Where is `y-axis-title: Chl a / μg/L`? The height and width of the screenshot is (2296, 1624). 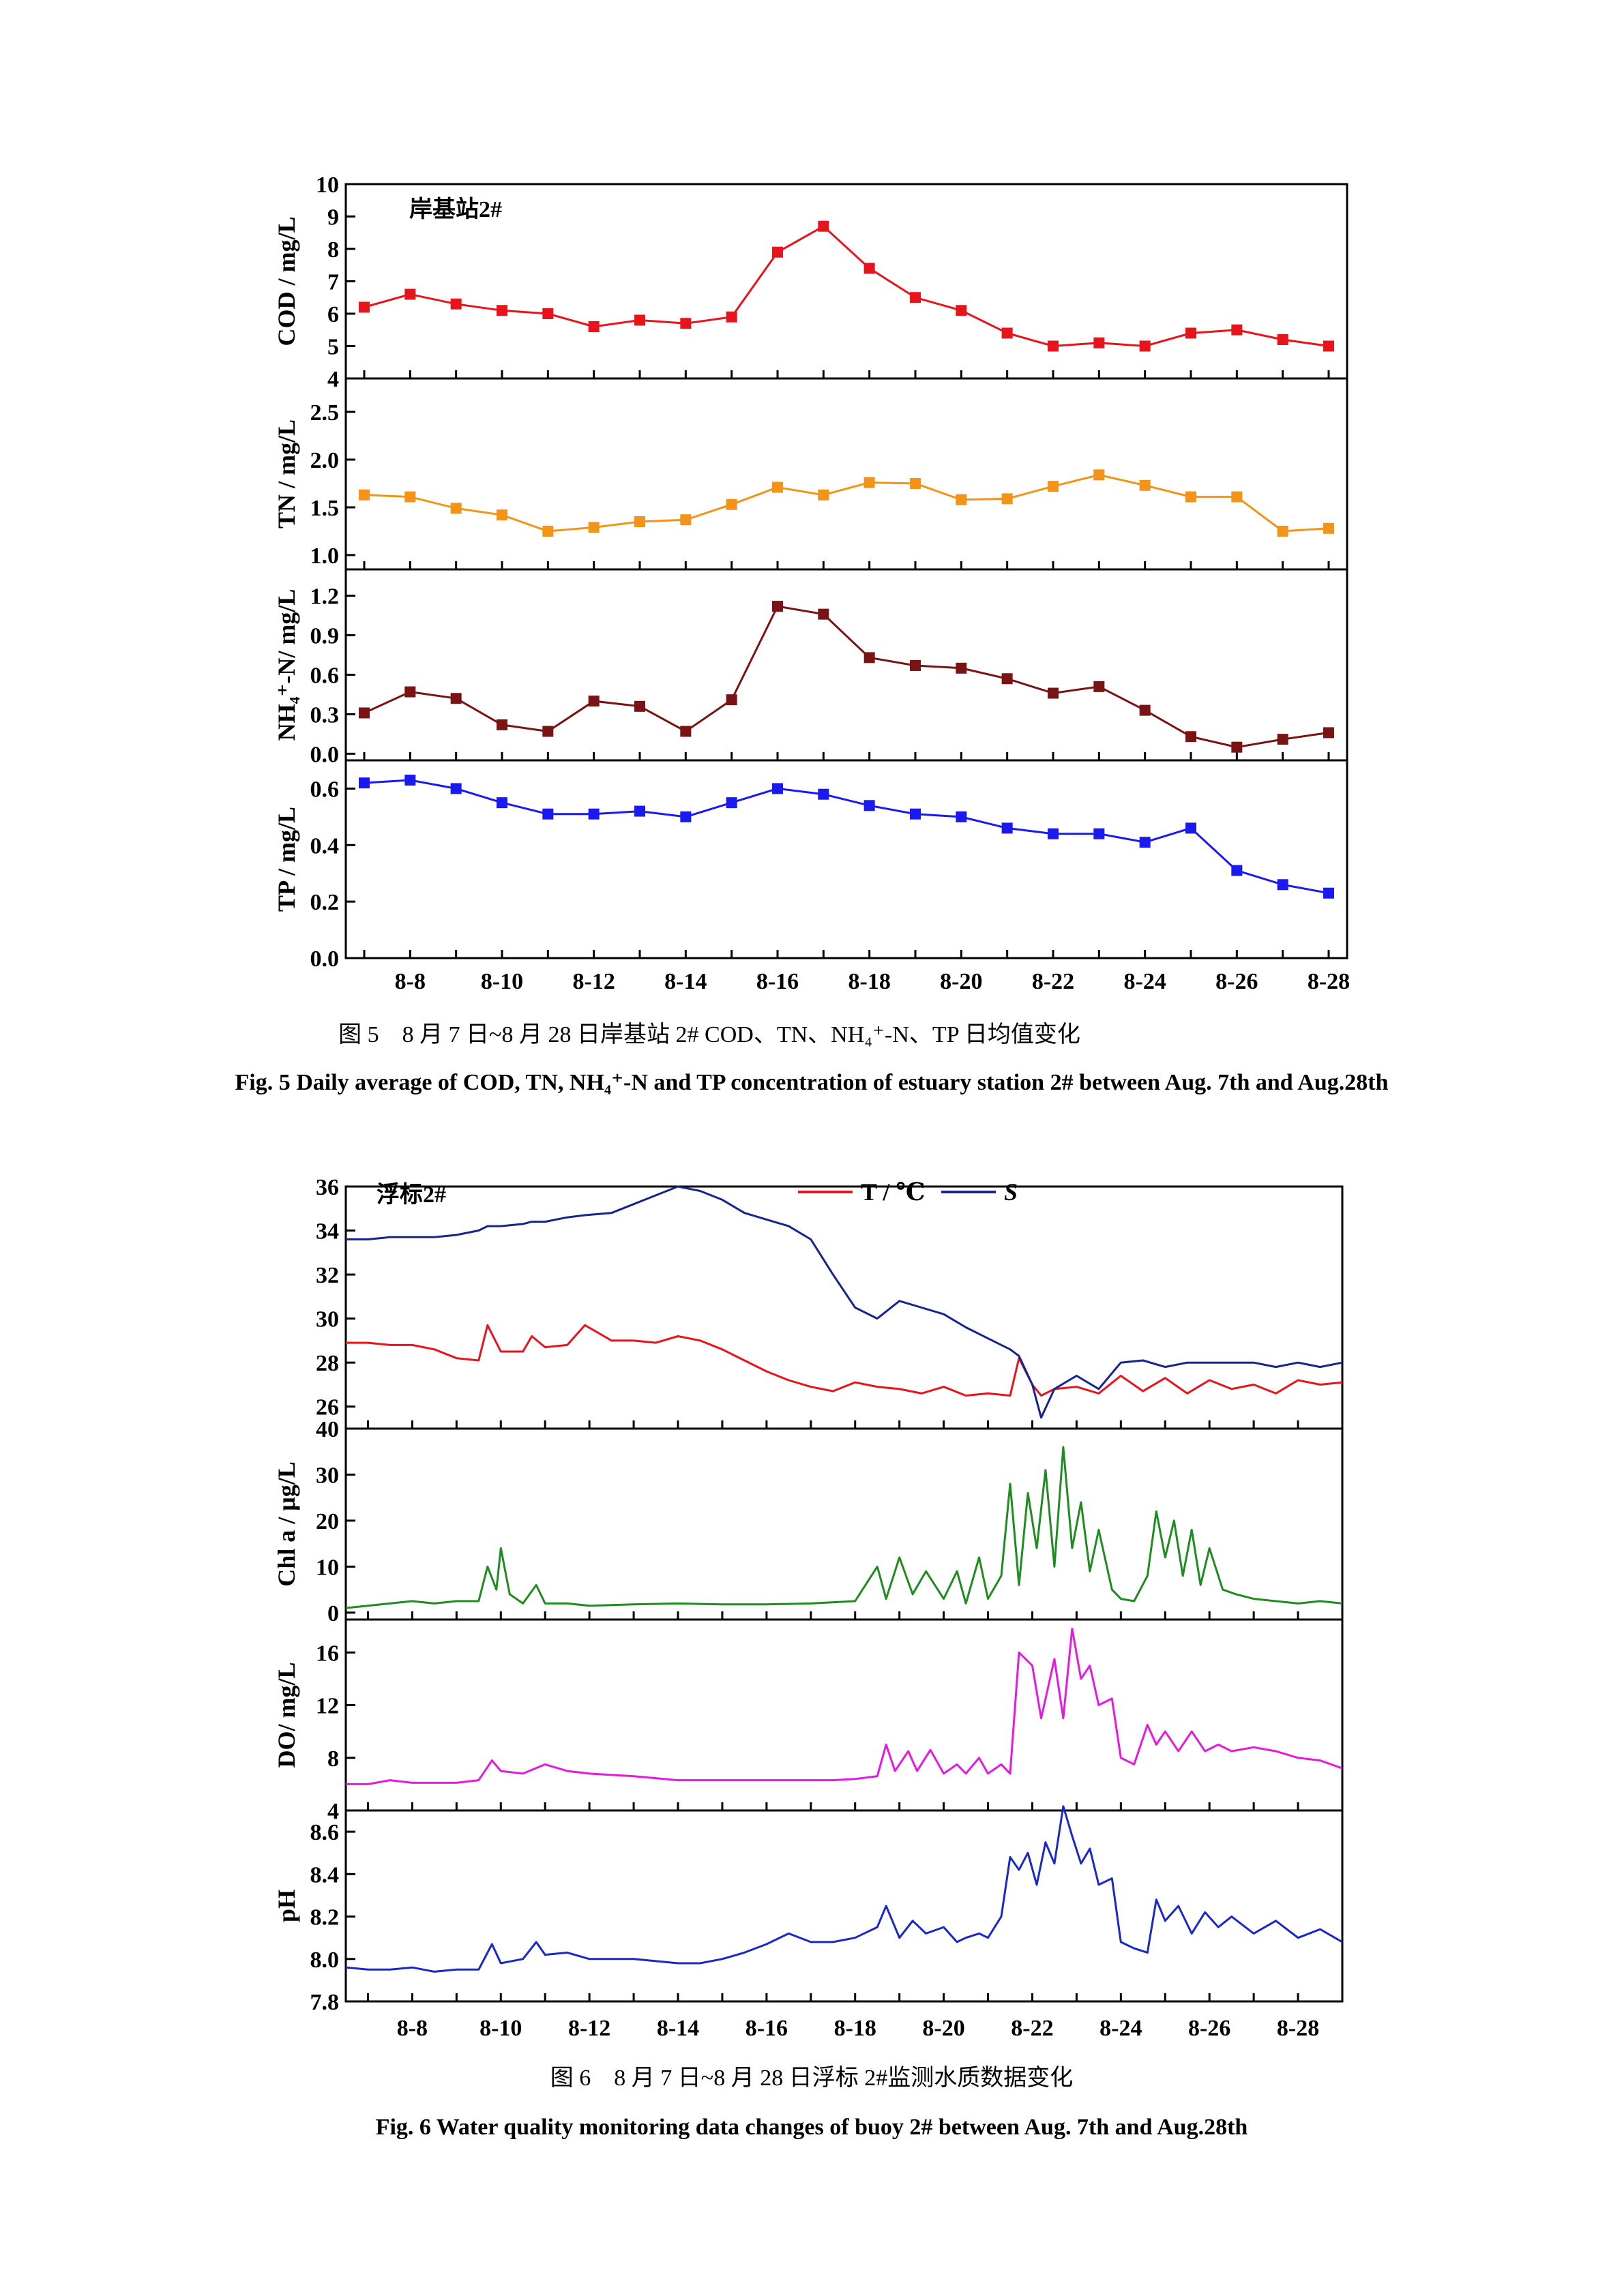 y-axis-title: Chl a / μg/L is located at coordinates (286, 1524).